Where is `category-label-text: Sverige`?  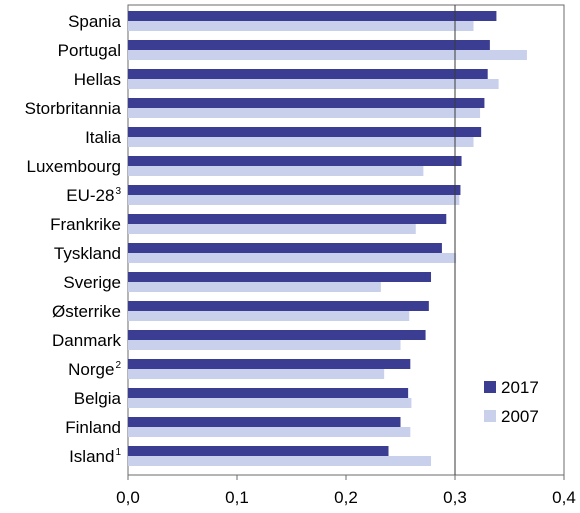 category-label-text: Sverige is located at coordinates (92, 282).